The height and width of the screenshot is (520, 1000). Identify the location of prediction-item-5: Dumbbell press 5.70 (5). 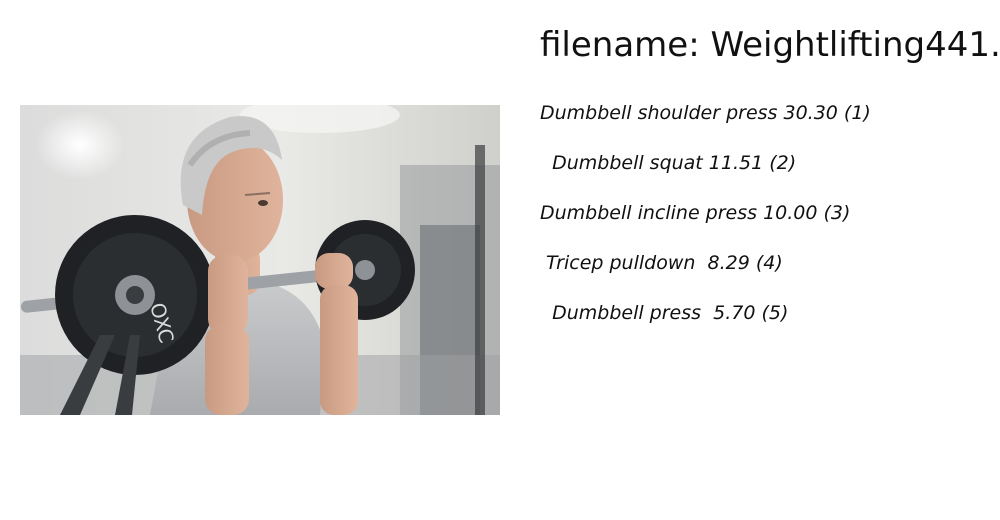
(664, 313).